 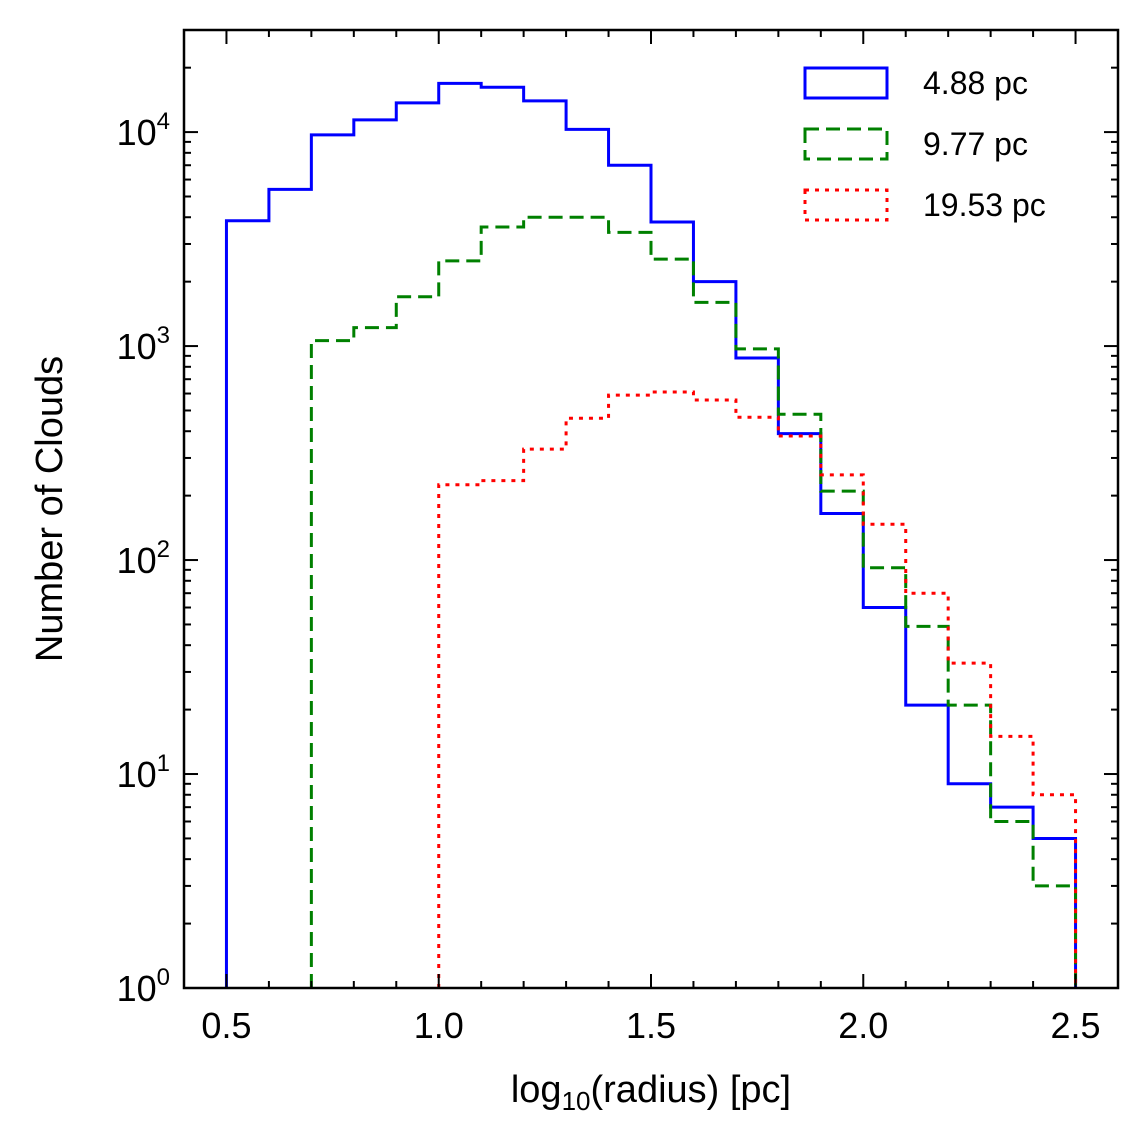 I want to click on y-tick-label: 10⁰, so click(x=143, y=986).